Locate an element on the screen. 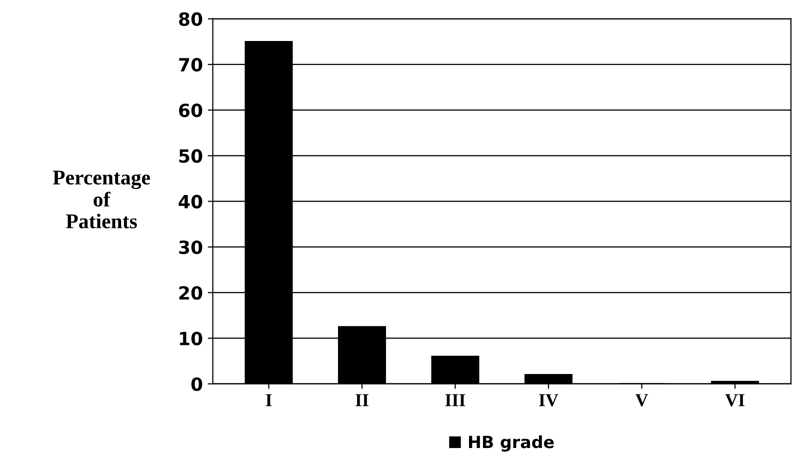  x-tick-label: V is located at coordinates (641, 400).